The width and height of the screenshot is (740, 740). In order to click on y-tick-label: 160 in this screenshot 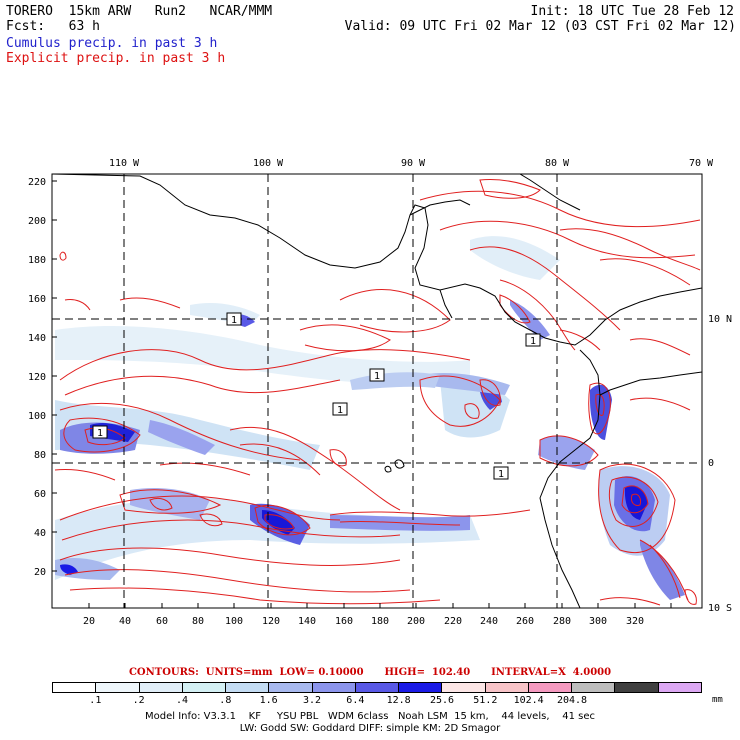, I will do `click(37, 299)`.